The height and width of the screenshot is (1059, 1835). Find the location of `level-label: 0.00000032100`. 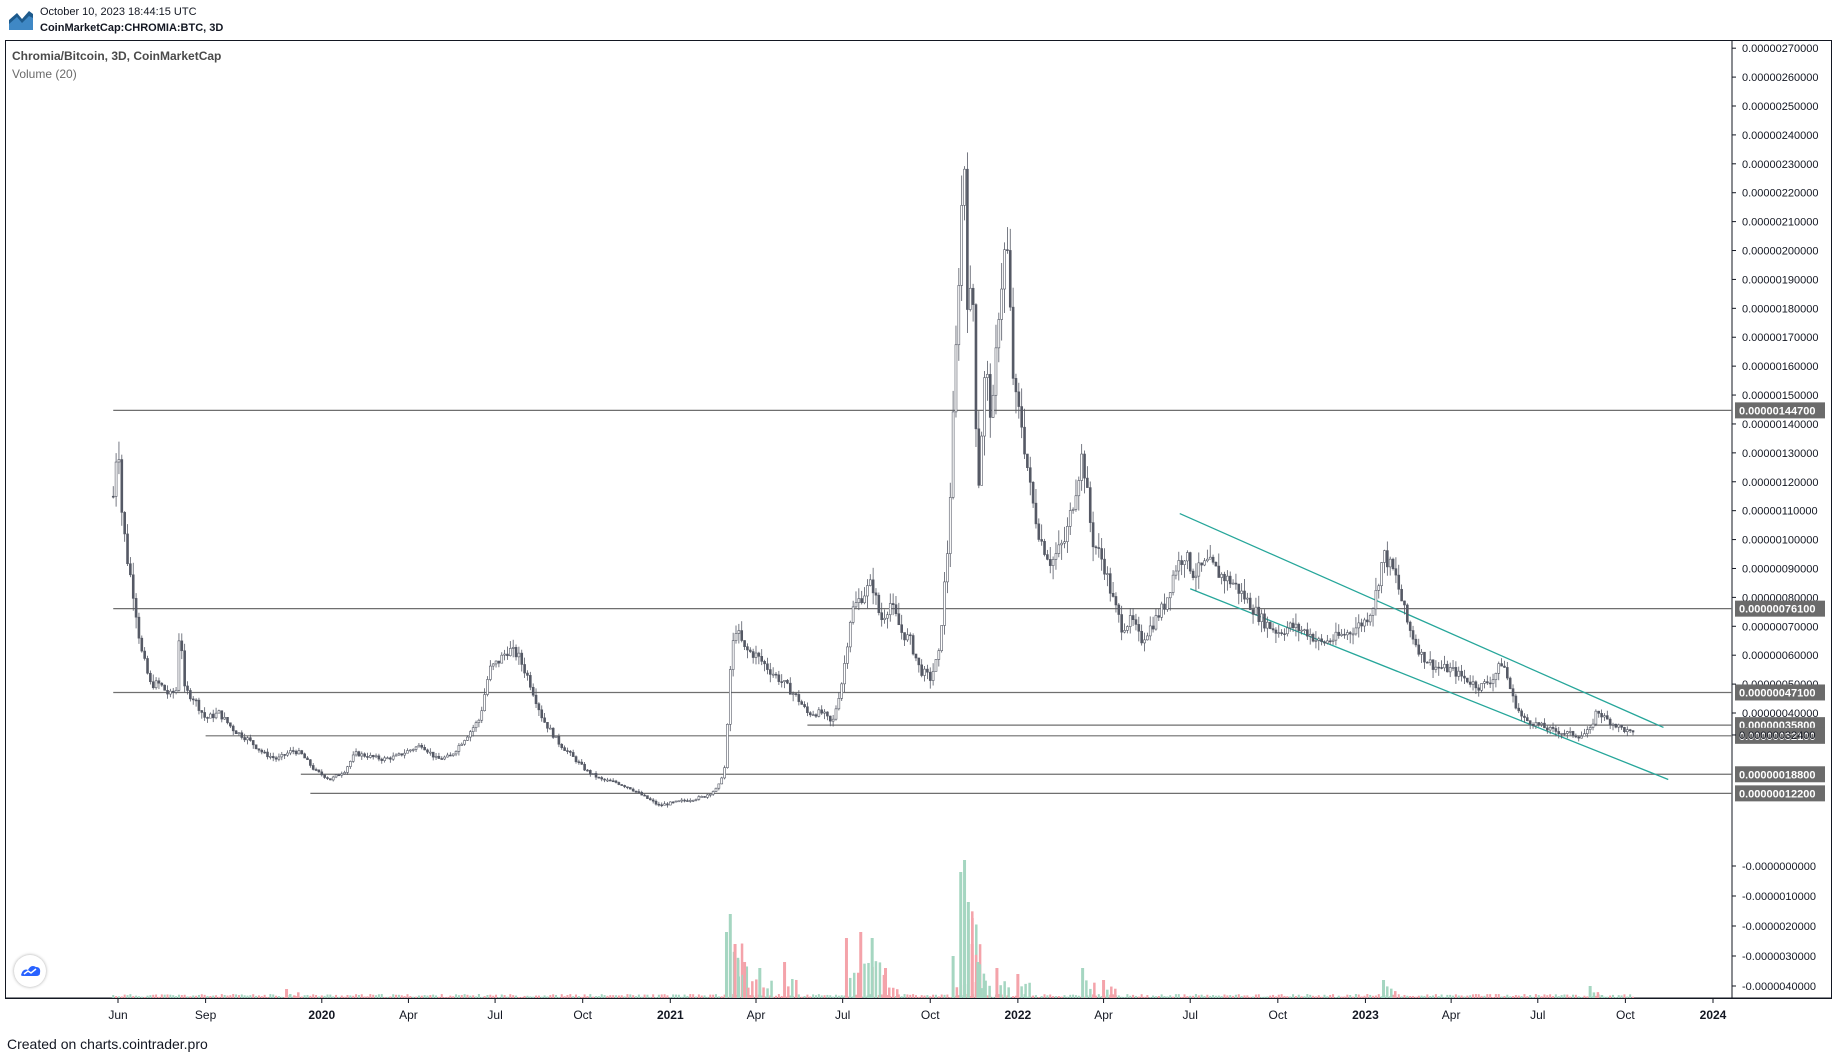

level-label: 0.00000032100 is located at coordinates (1777, 737).